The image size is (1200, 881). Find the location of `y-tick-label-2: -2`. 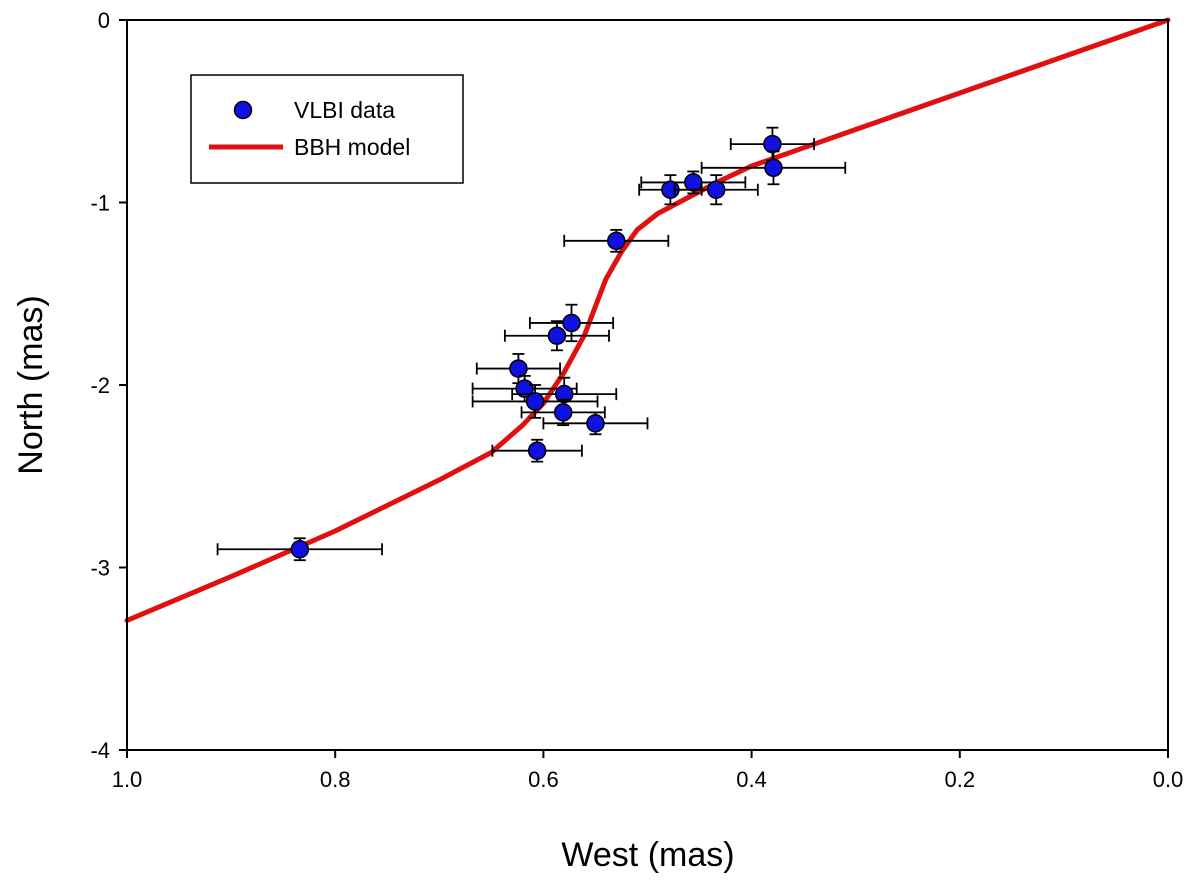

y-tick-label-2: -2 is located at coordinates (100, 385).